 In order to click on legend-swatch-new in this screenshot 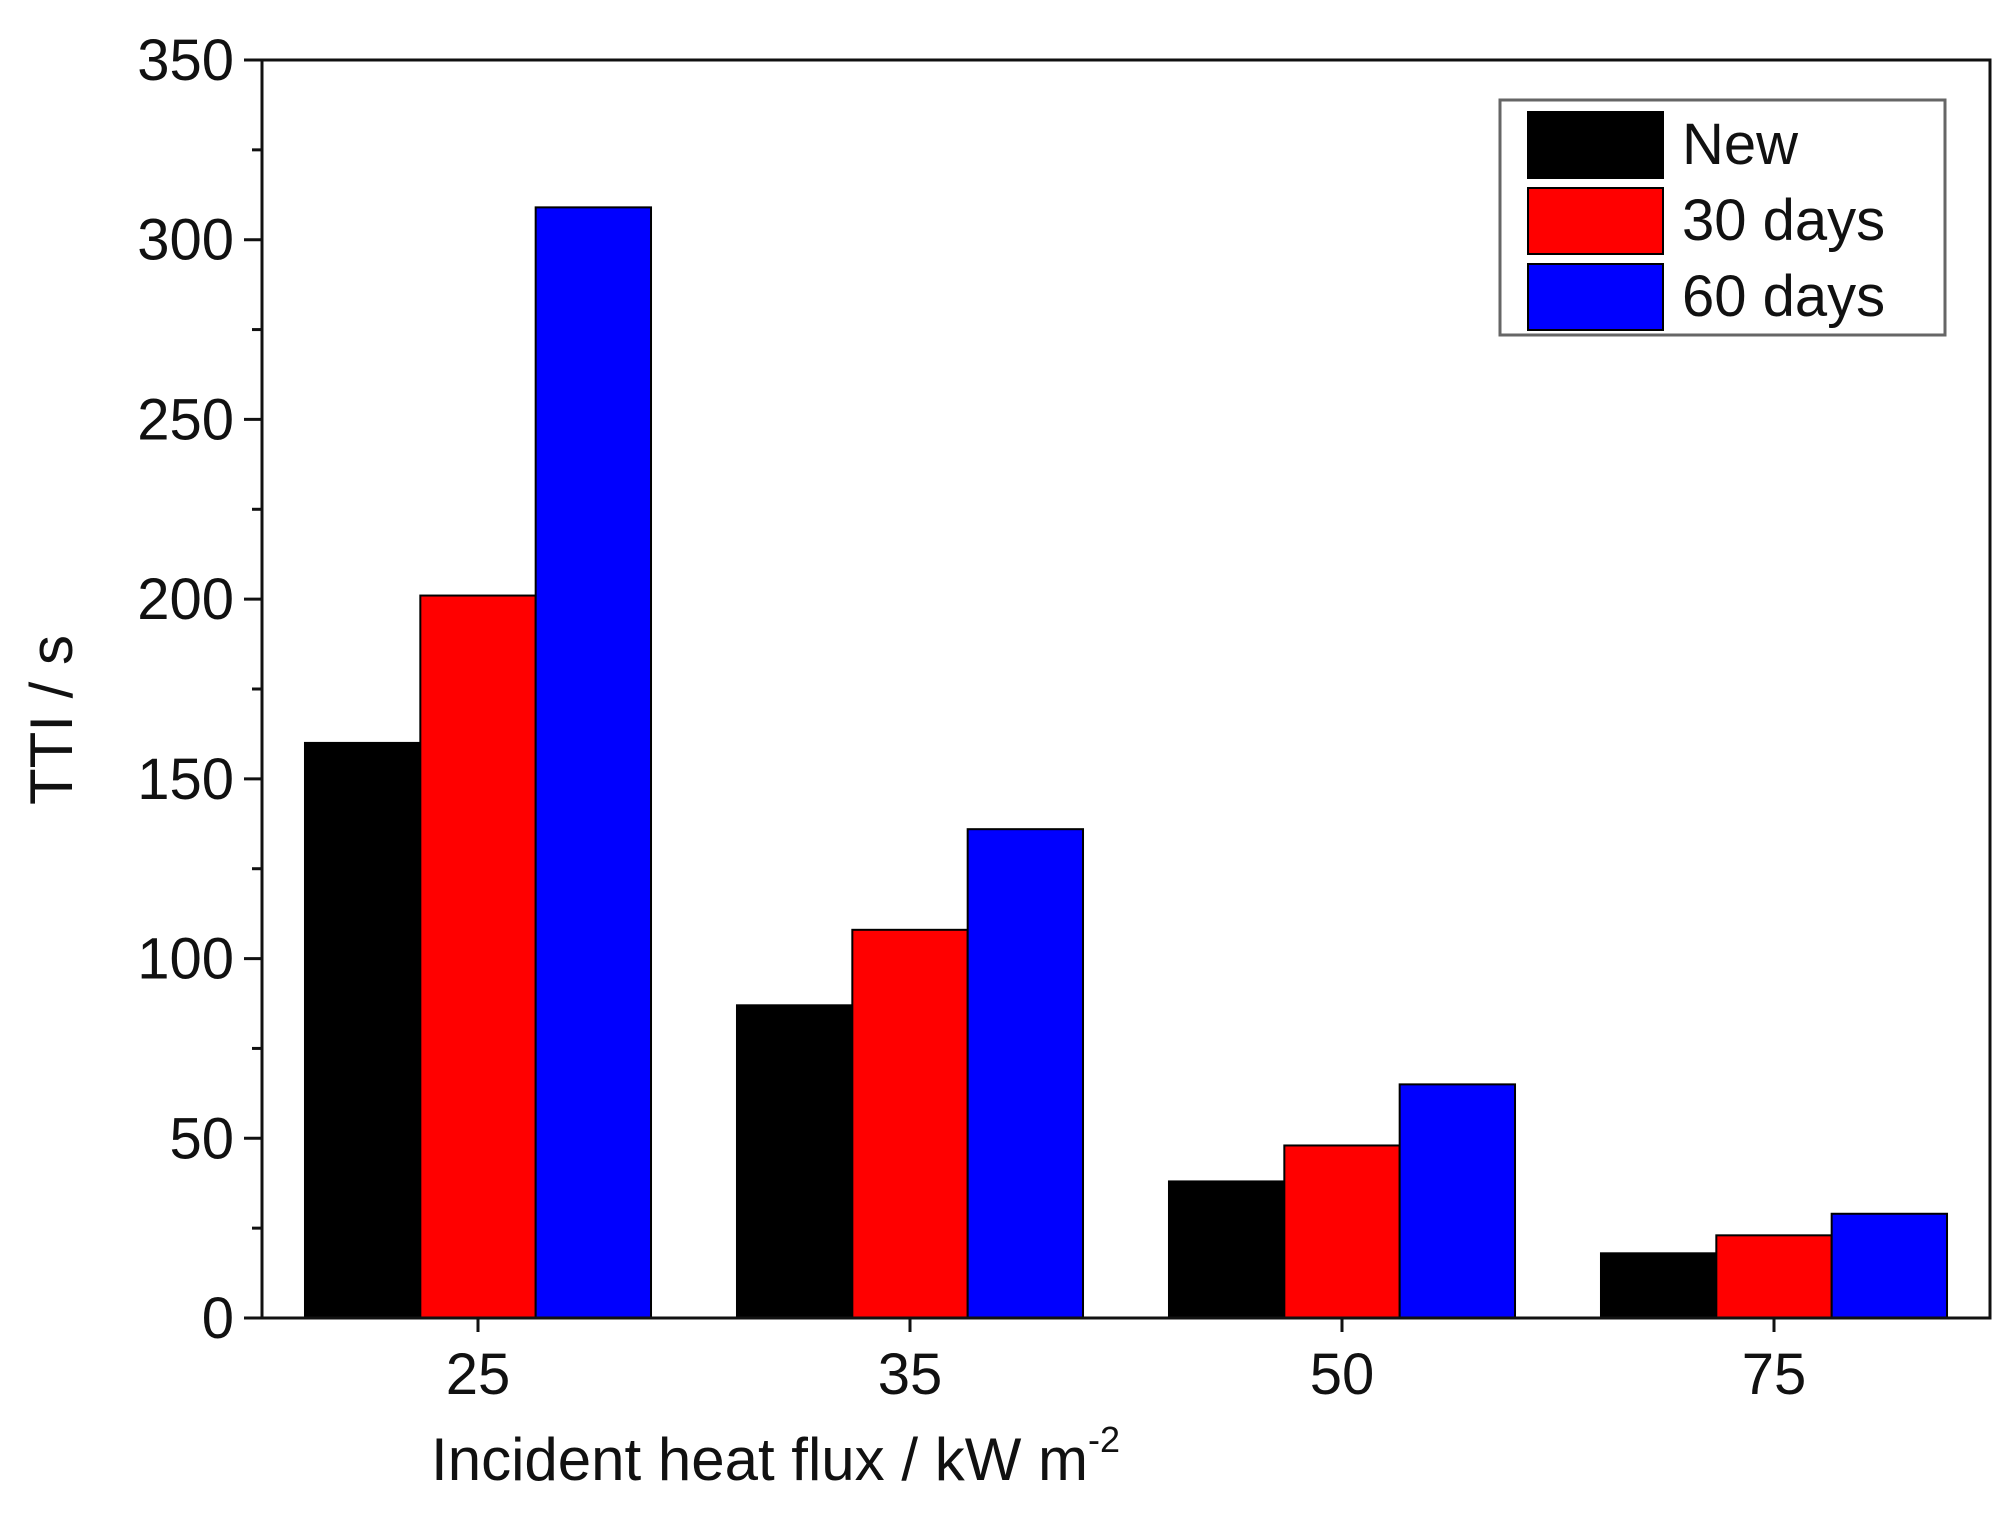, I will do `click(1595, 145)`.